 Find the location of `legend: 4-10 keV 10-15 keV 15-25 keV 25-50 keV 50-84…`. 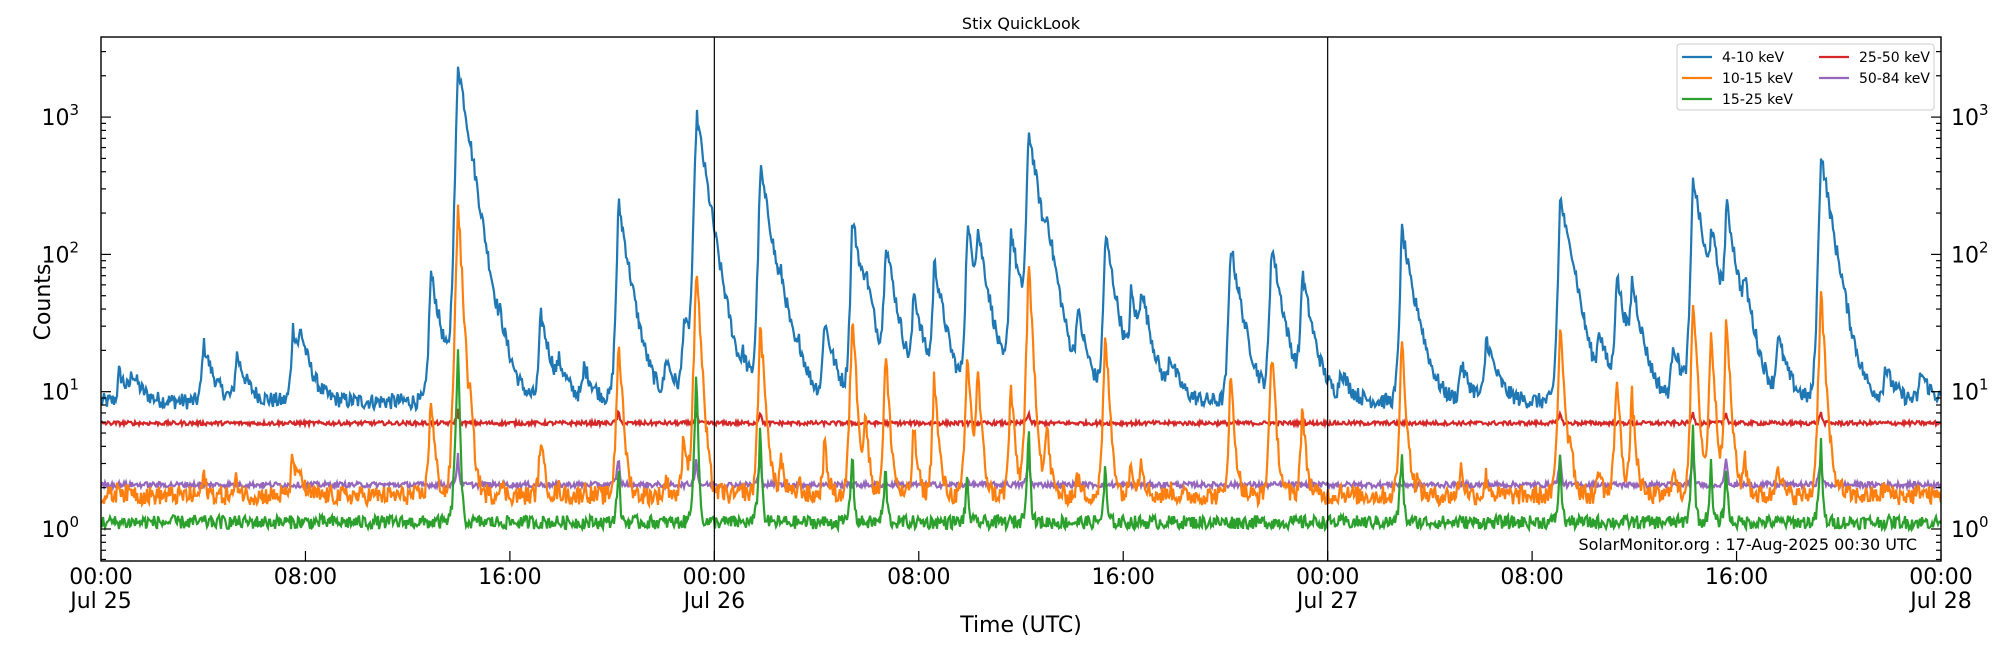

legend: 4-10 keV 10-15 keV 15-25 keV 25-50 keV 50-84… is located at coordinates (1805, 77).